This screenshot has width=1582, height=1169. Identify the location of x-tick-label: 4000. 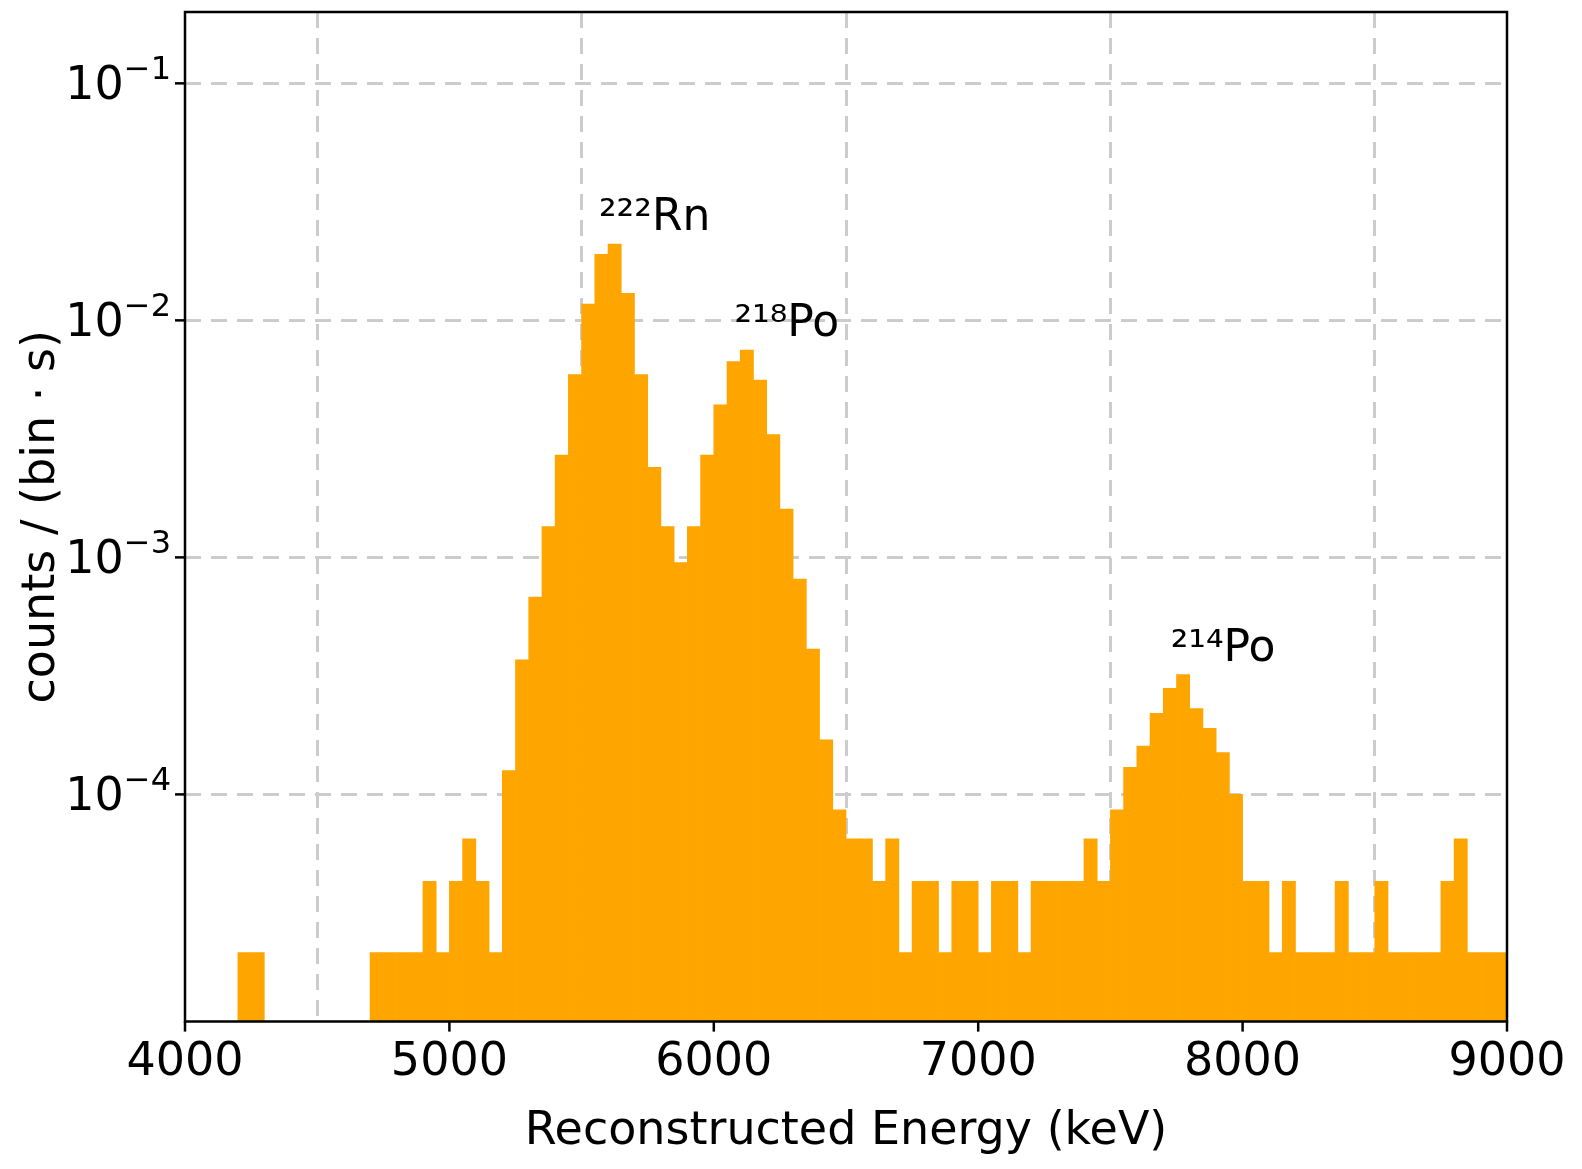
(185, 1059).